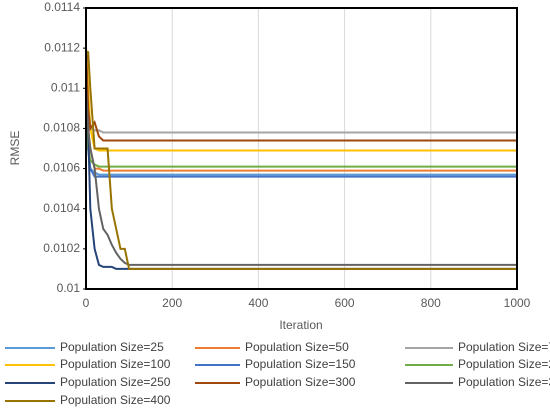  Describe the element at coordinates (65, 87) in the screenshot. I see `y-tick-label: 0.011` at that location.